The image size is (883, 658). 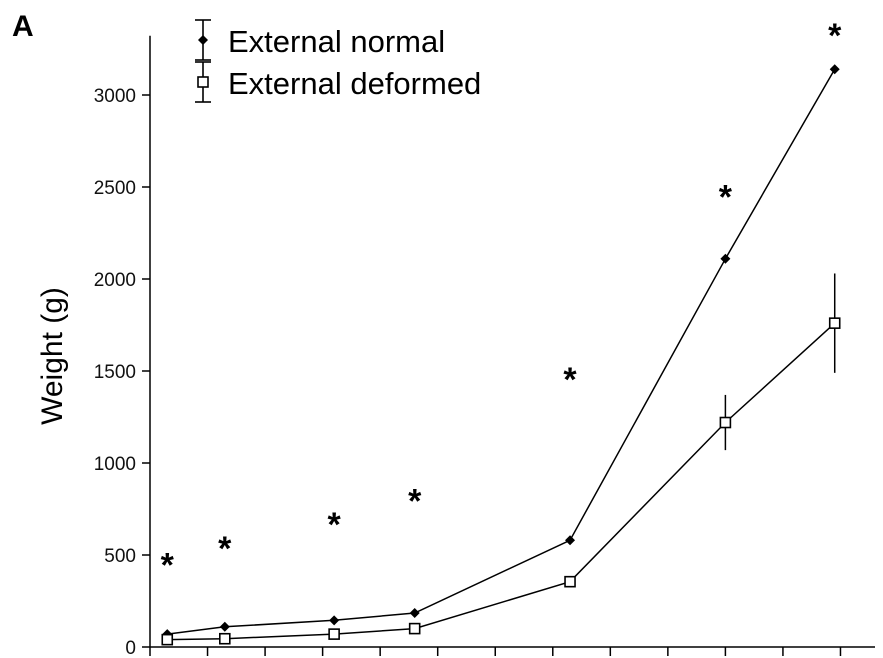 What do you see at coordinates (115, 280) in the screenshot?
I see `y-tick-label: 2000` at bounding box center [115, 280].